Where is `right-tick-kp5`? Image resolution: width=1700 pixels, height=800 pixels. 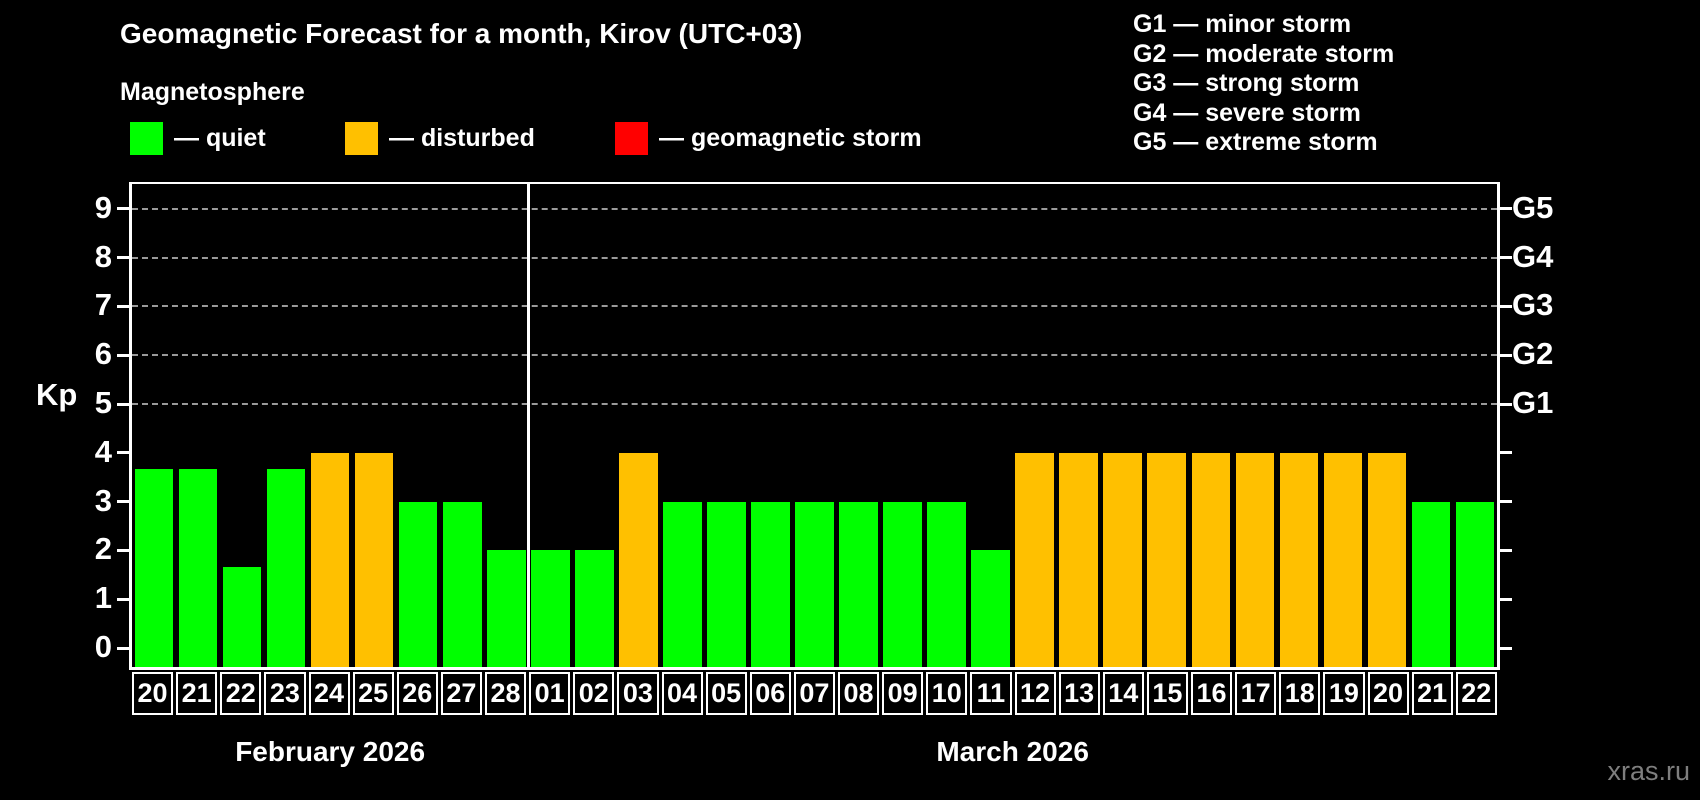
right-tick-kp5 is located at coordinates (1506, 404).